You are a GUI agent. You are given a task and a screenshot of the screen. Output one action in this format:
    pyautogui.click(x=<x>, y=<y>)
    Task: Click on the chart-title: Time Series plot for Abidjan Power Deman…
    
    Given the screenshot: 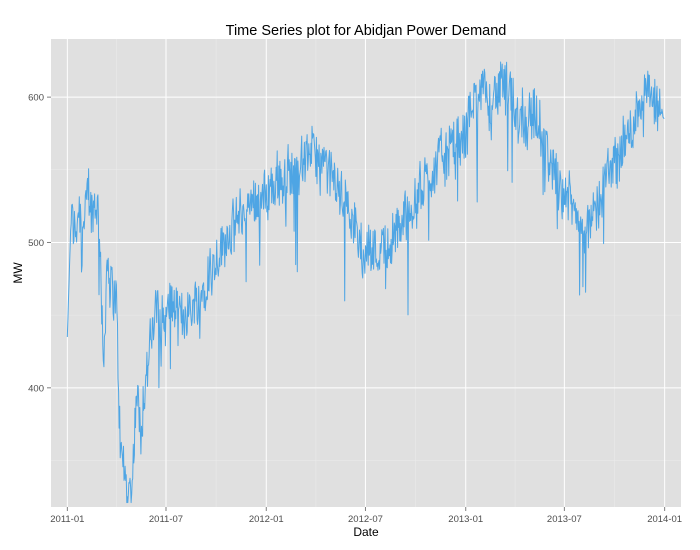 What is the action you would take?
    pyautogui.click(x=366, y=31)
    